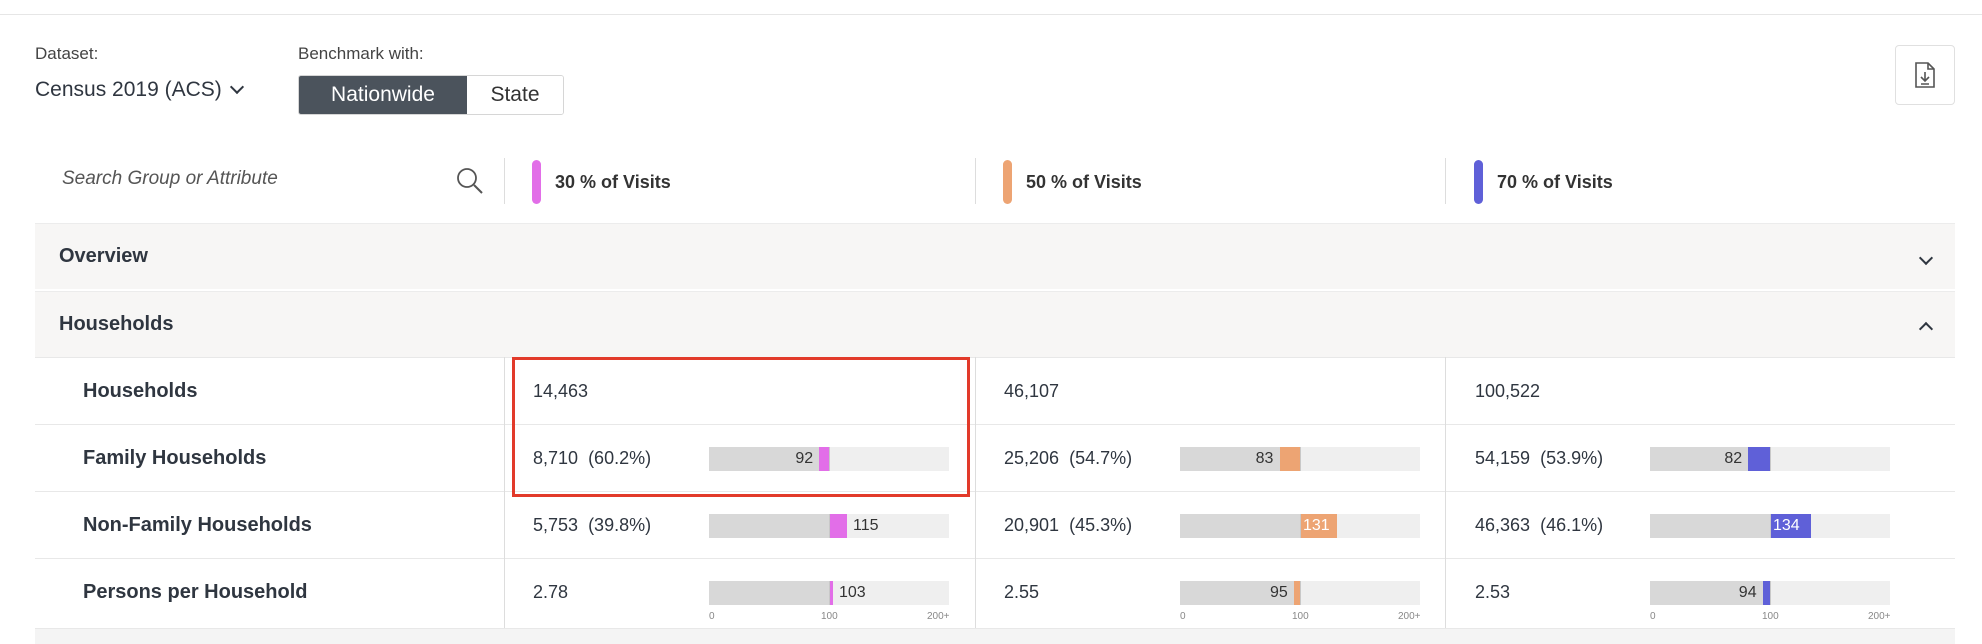 This screenshot has height=644, width=1982. I want to click on column-label: 50 % of Visits, so click(1084, 181).